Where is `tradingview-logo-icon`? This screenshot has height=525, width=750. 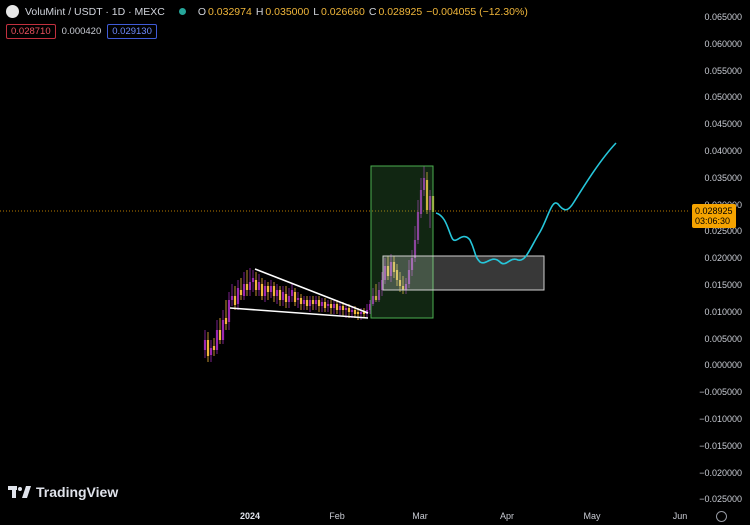 tradingview-logo-icon is located at coordinates (19, 492).